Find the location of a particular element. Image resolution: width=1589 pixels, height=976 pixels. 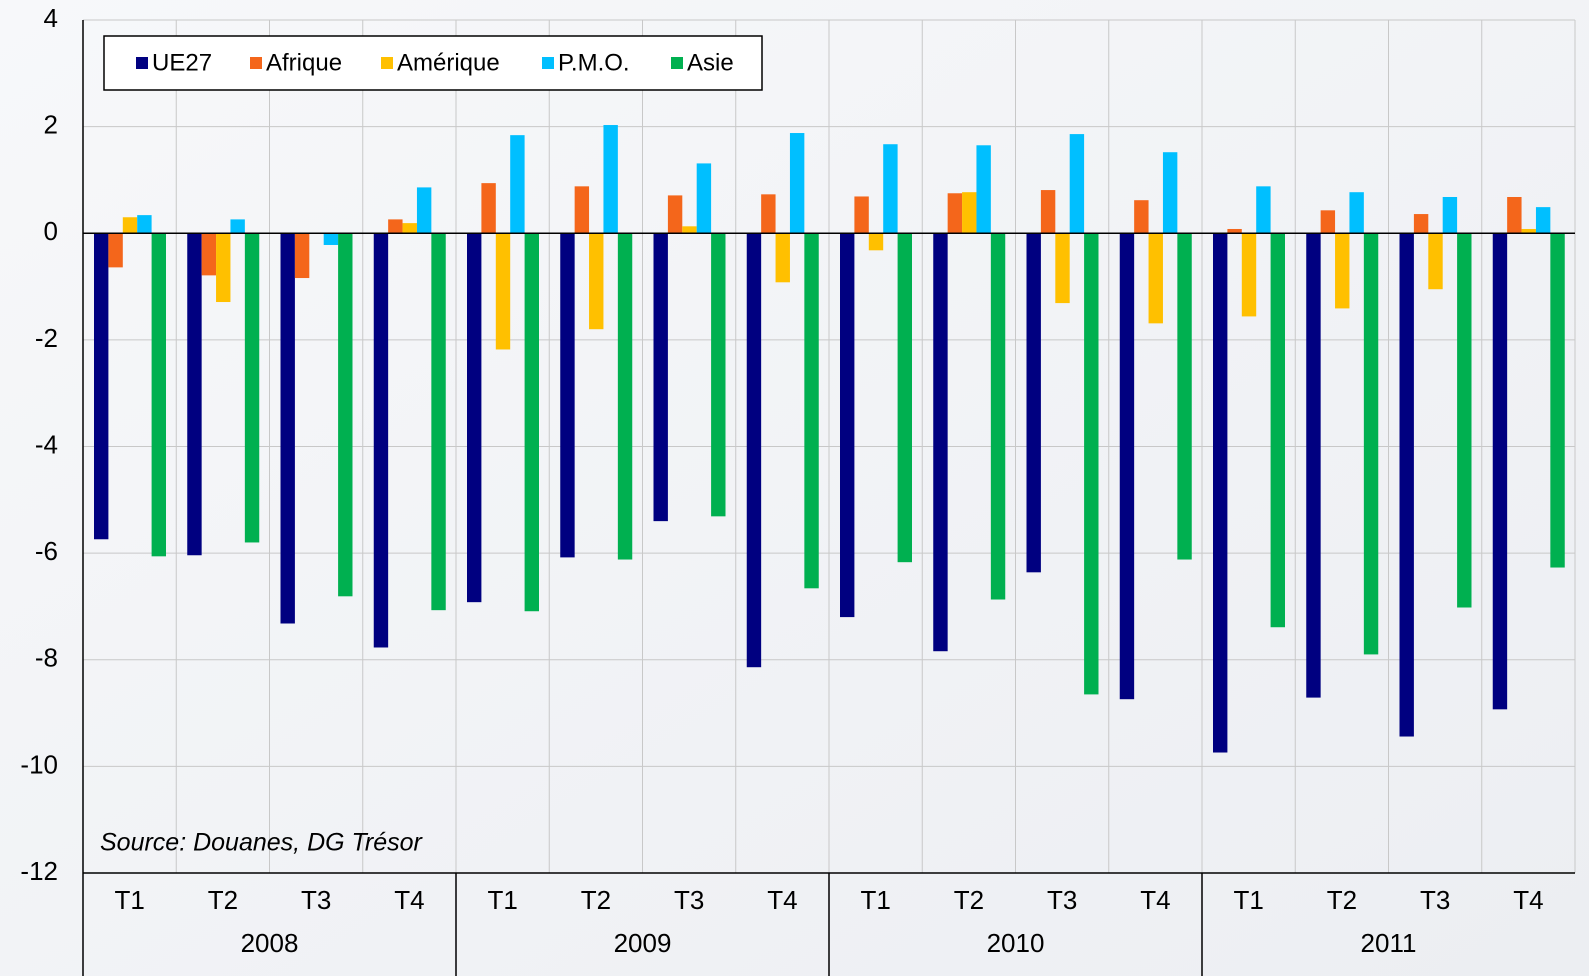

y-tick-label: 2 is located at coordinates (51, 125).